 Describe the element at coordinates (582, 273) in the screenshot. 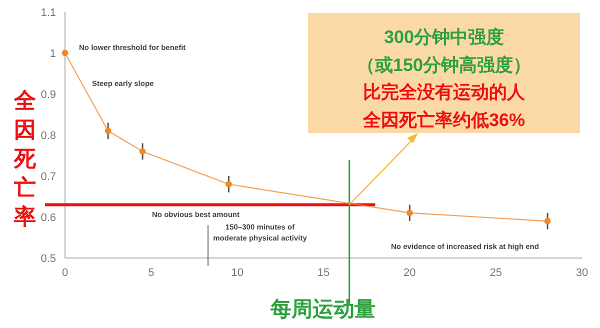

I see `x-tick-label: 30` at that location.